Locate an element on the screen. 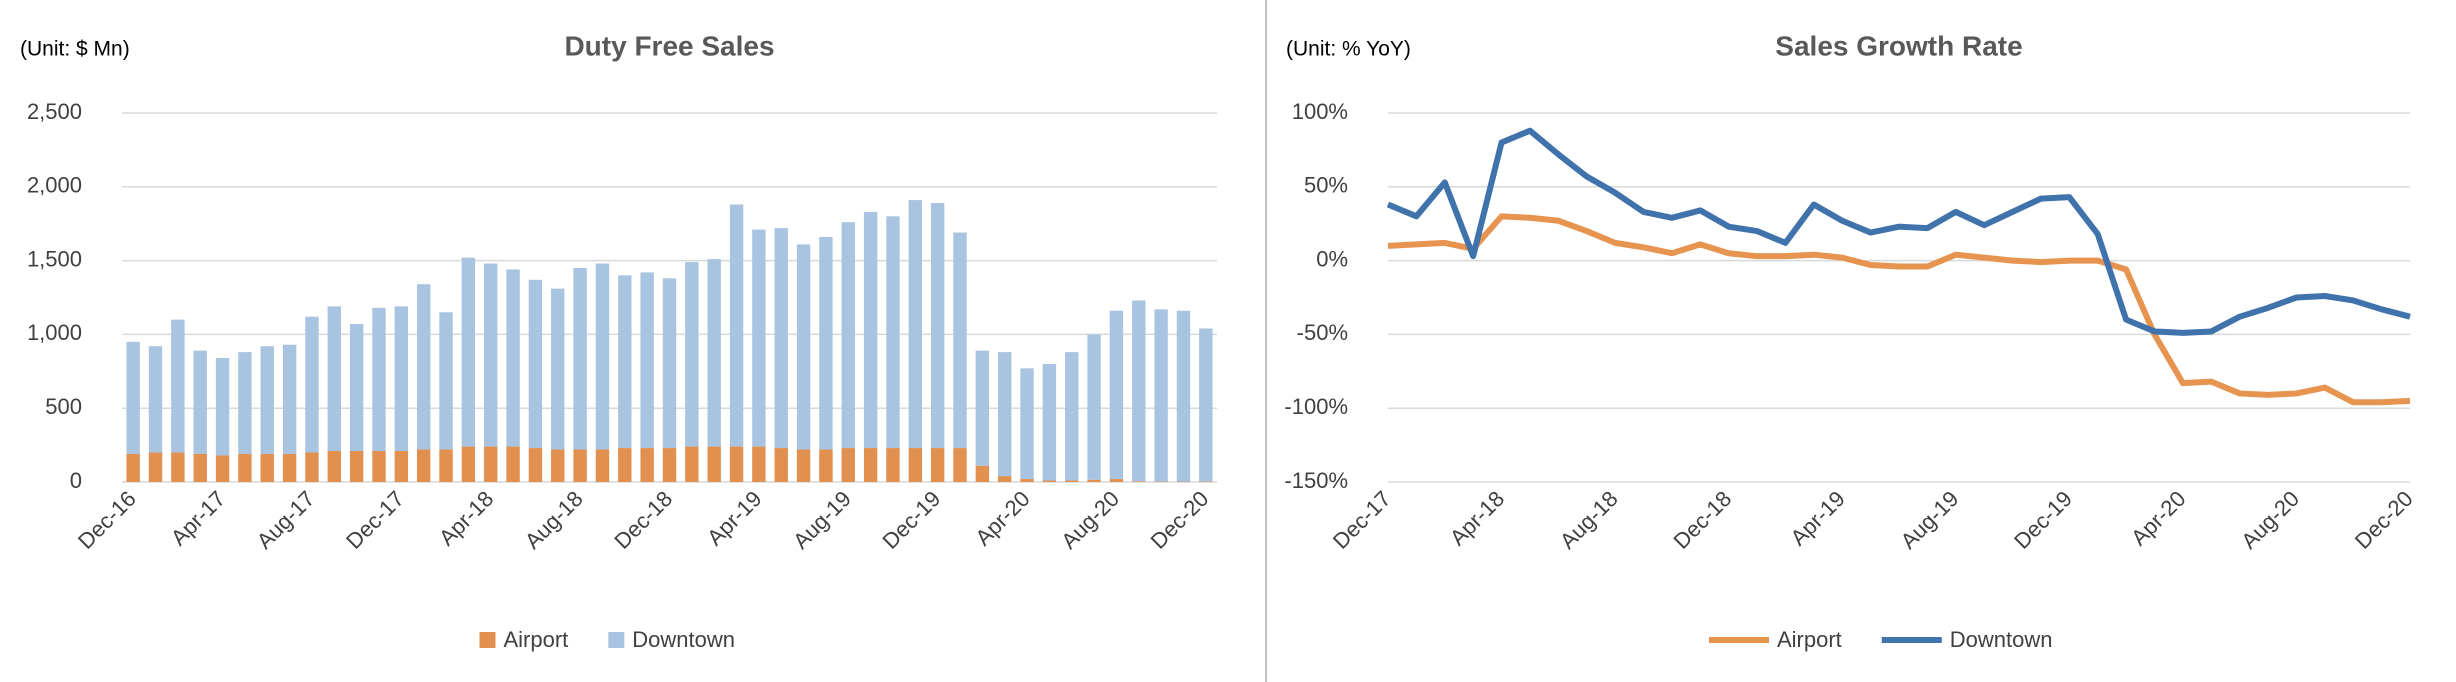 This screenshot has width=2456, height=682. y-tick-label: 0% is located at coordinates (1332, 258).